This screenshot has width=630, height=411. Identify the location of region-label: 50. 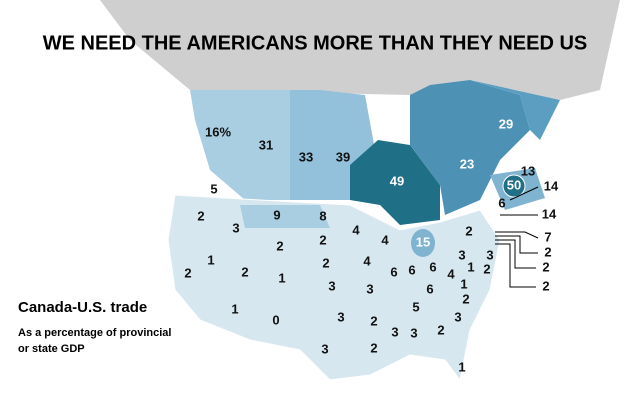
(514, 184).